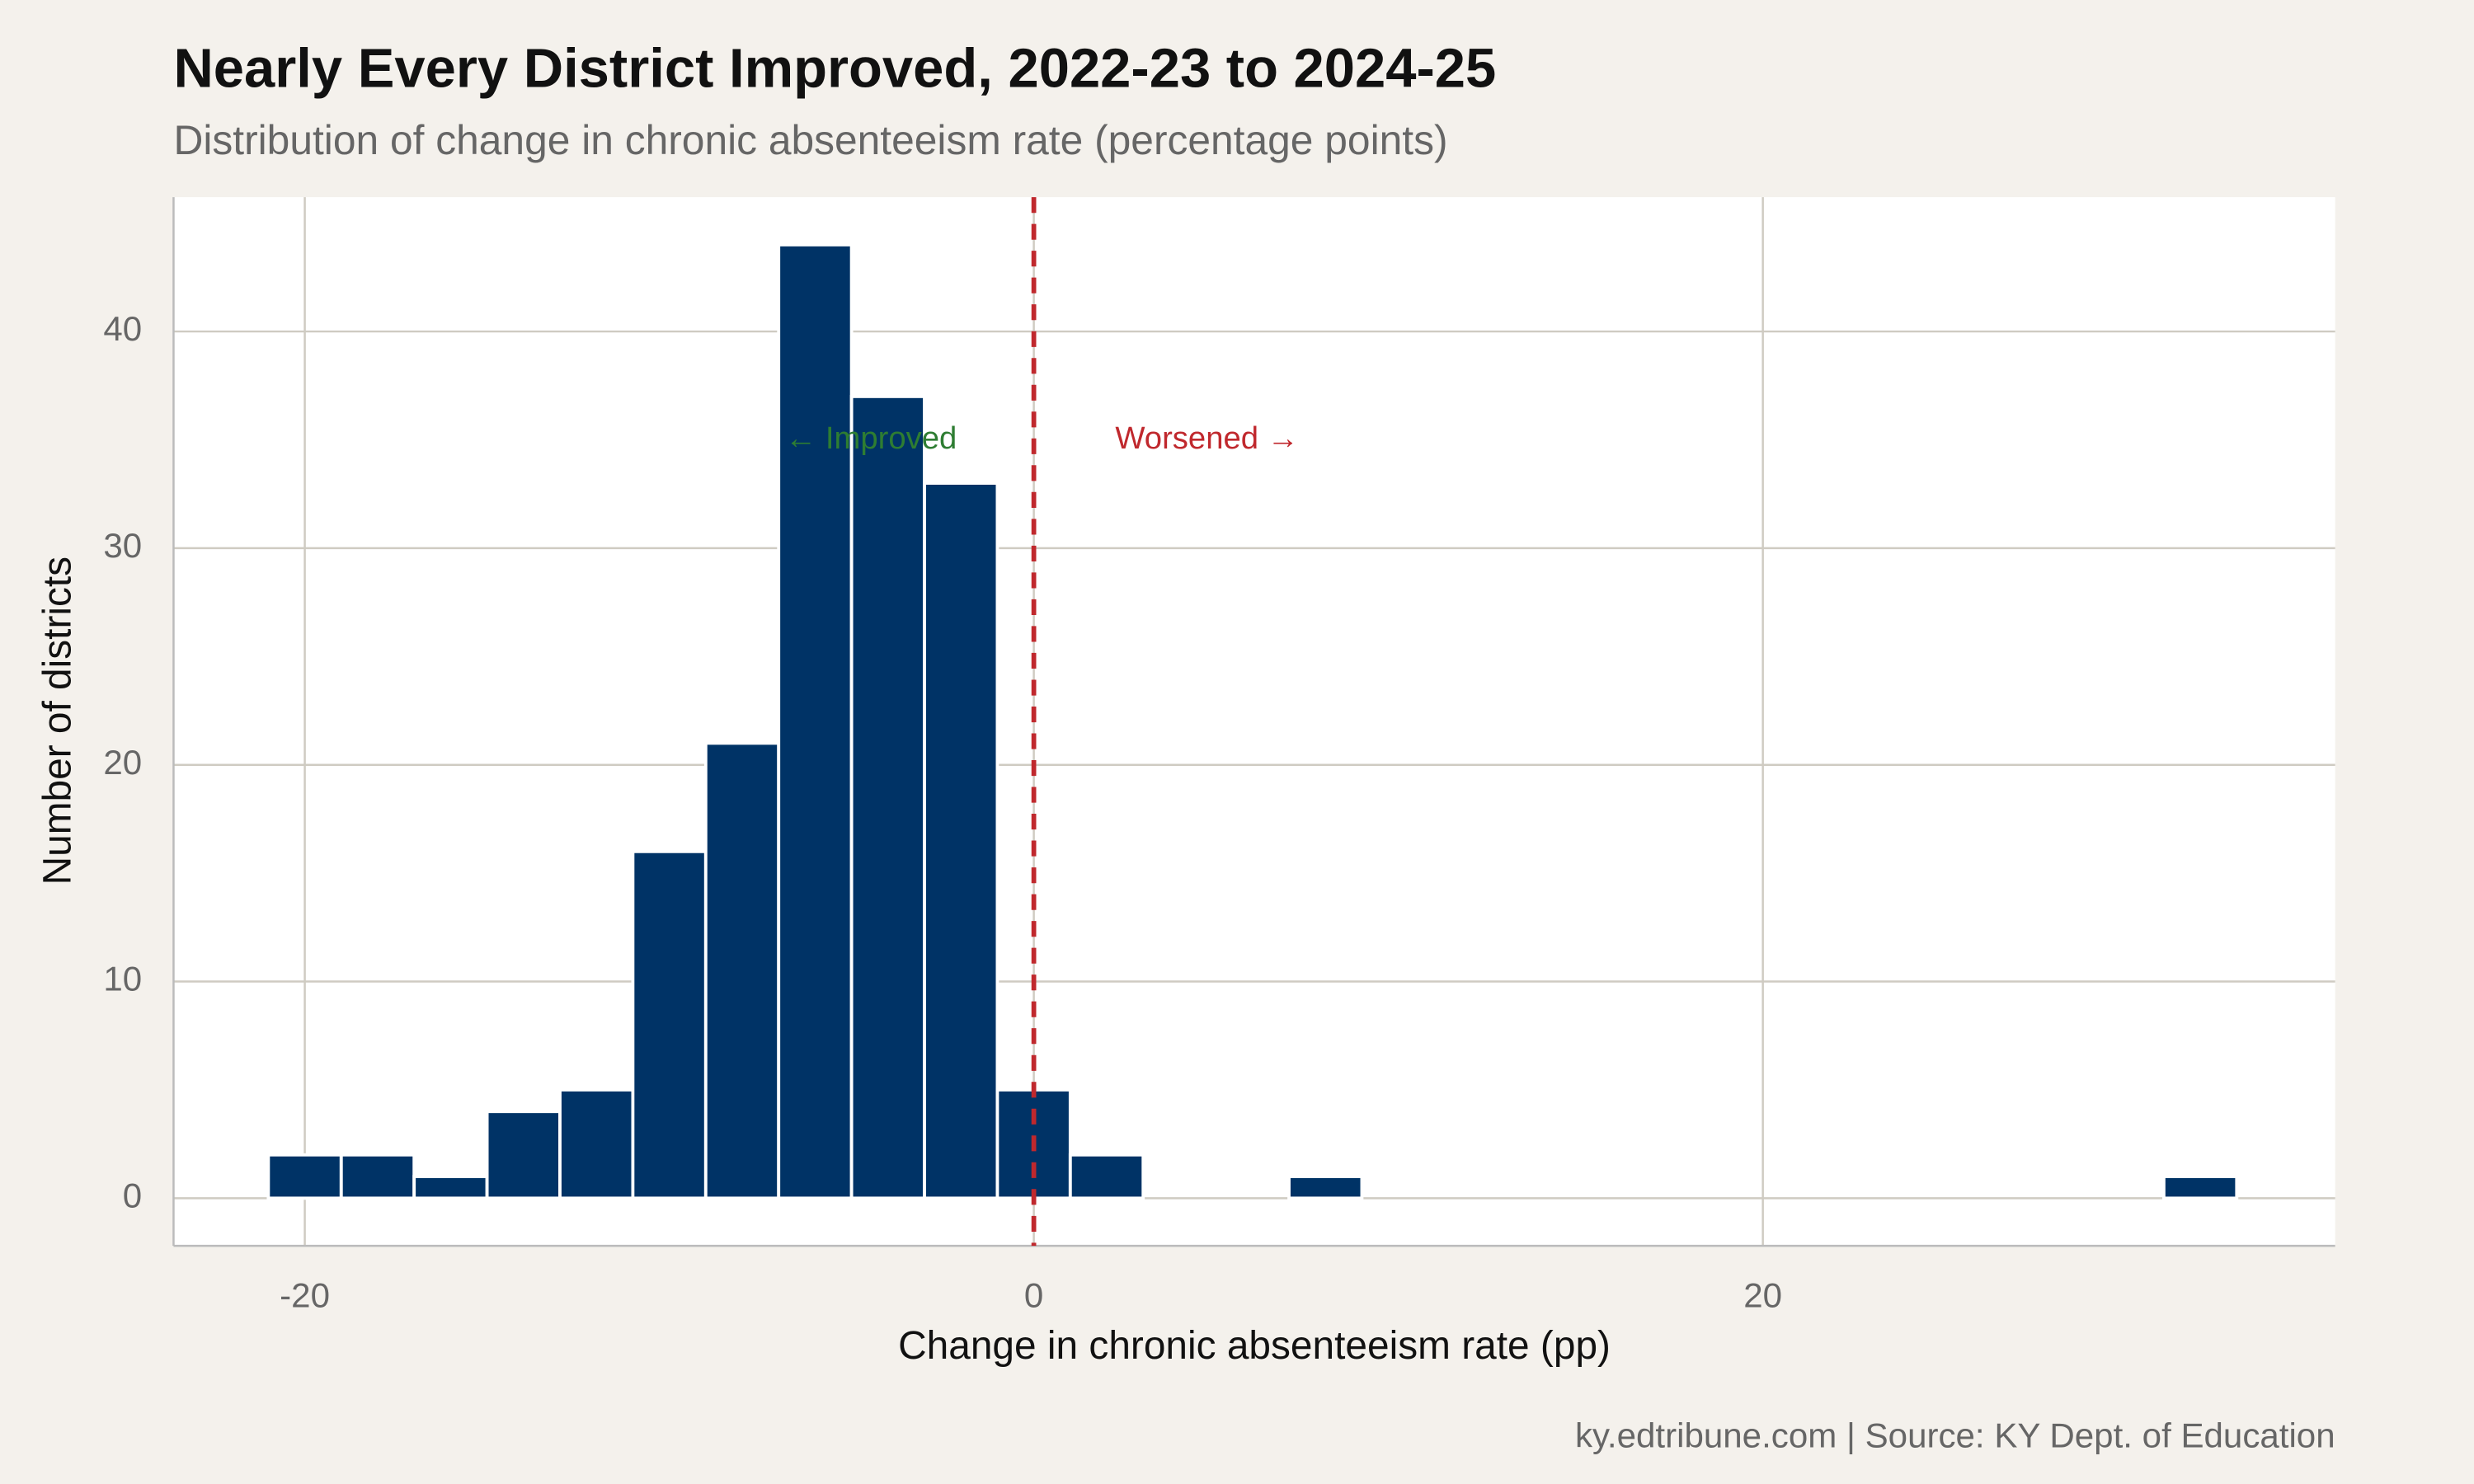 The image size is (2474, 1484). What do you see at coordinates (871, 438) in the screenshot?
I see `annotation: ← Improved` at bounding box center [871, 438].